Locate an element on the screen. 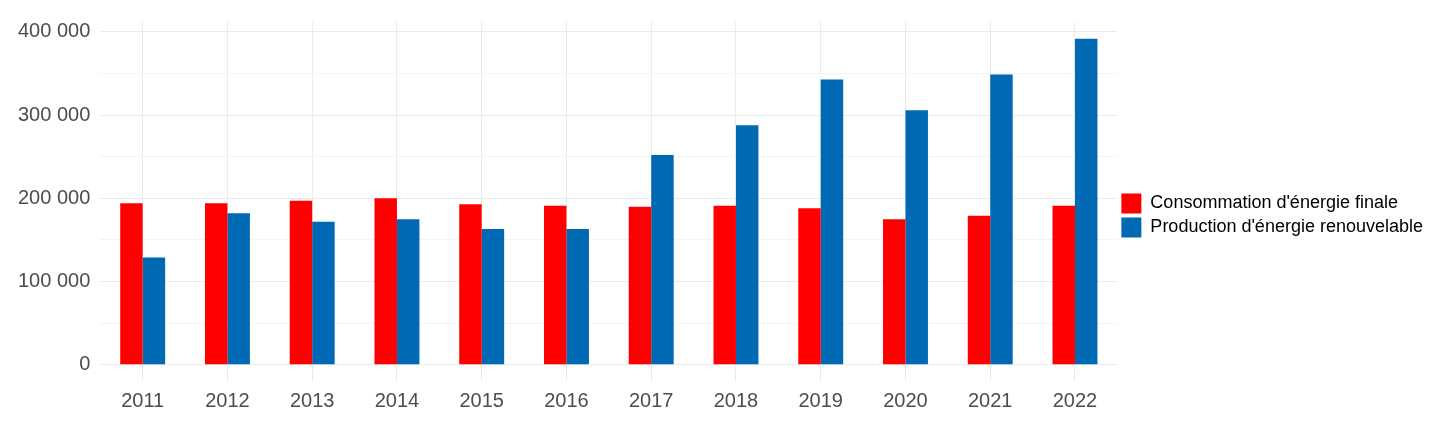  x-tick-label: 2020 is located at coordinates (905, 399).